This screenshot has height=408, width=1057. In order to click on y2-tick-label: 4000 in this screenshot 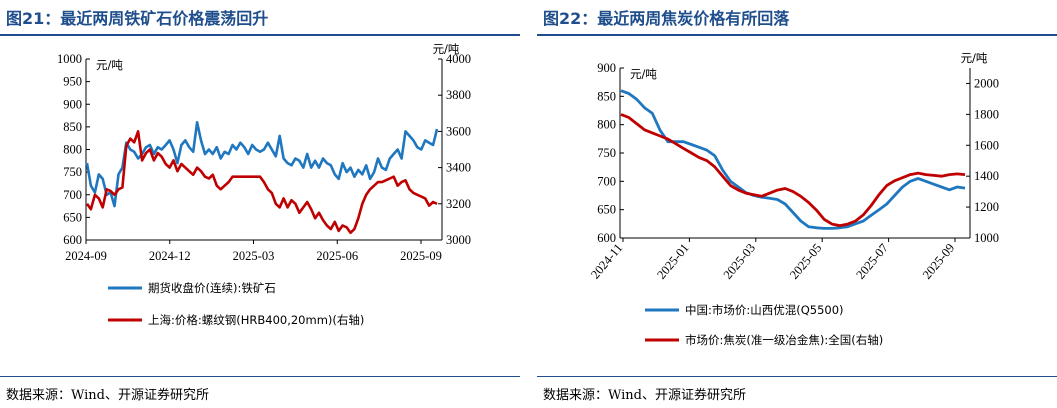, I will do `click(458, 59)`.